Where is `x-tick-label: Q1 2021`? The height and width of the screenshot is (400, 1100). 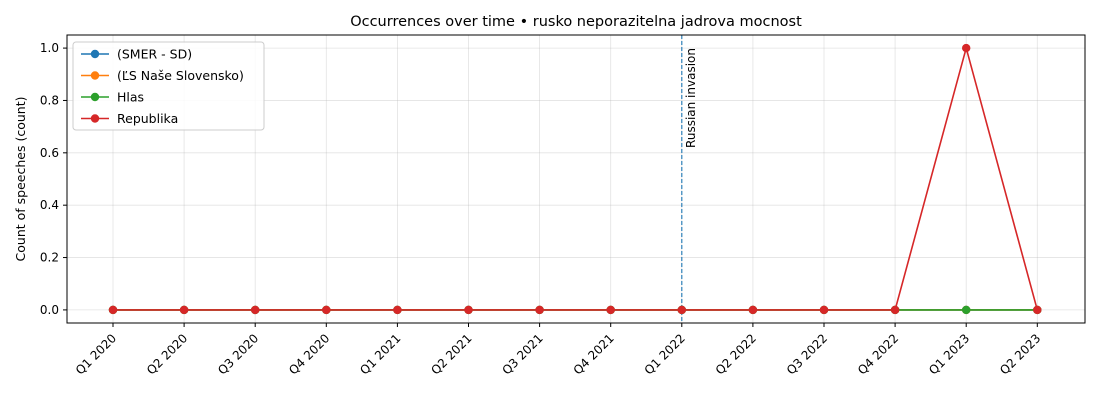 x-tick-label: Q1 2021 is located at coordinates (380, 354).